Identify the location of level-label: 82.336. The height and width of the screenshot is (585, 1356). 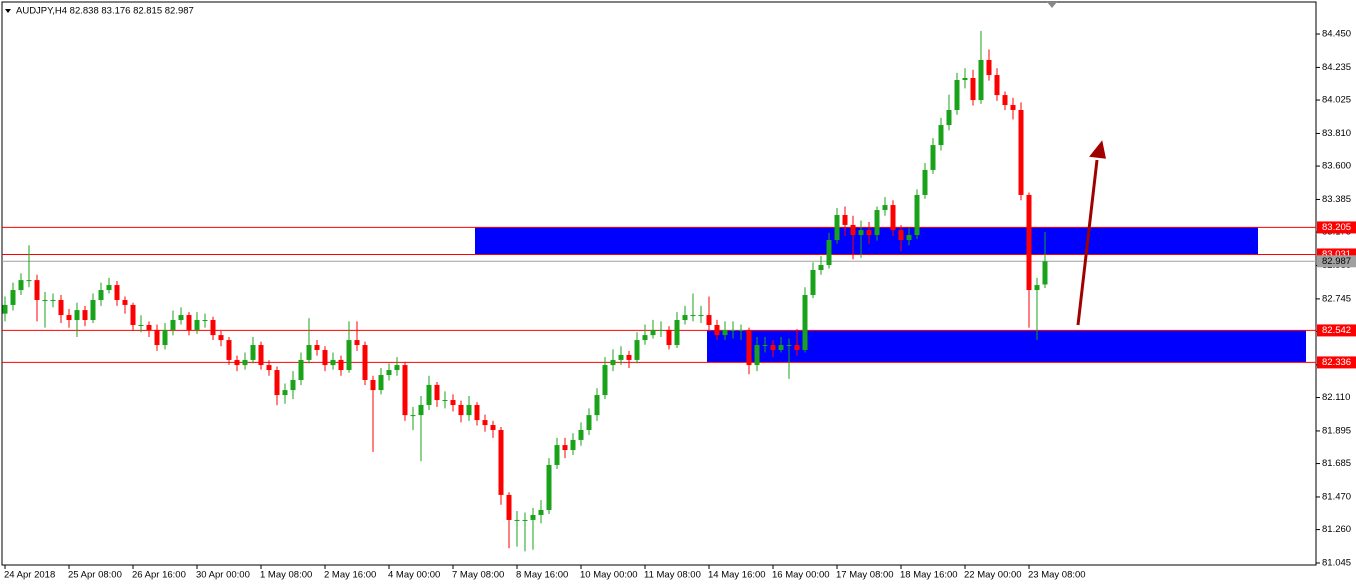
(1336, 362).